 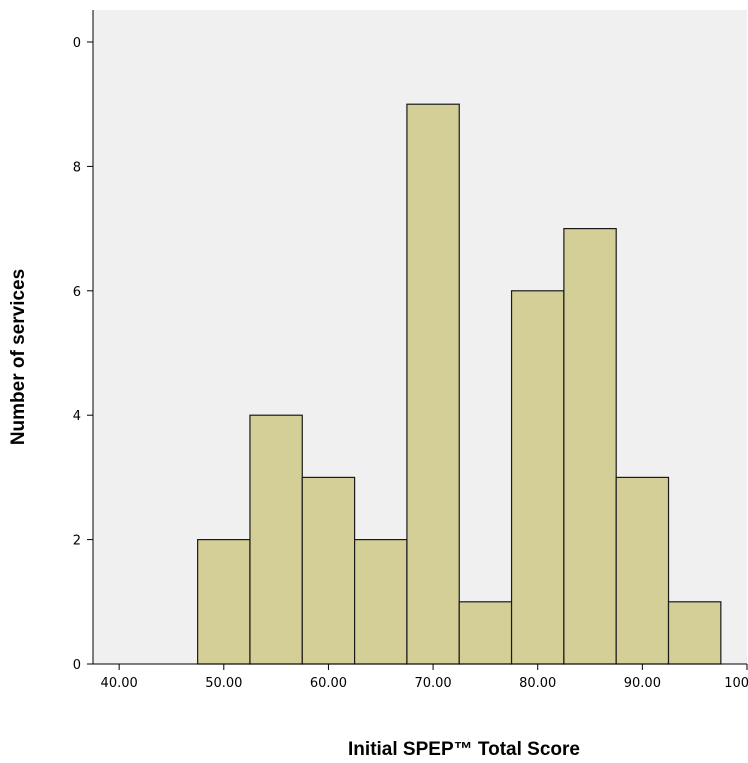 What do you see at coordinates (77, 665) in the screenshot?
I see `y-tick-label-0: 0` at bounding box center [77, 665].